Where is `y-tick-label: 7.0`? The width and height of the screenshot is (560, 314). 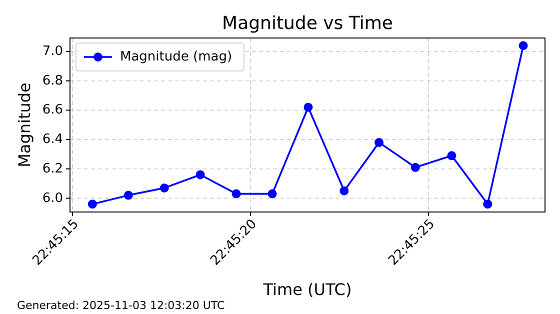 y-tick-label: 7.0 is located at coordinates (52, 52).